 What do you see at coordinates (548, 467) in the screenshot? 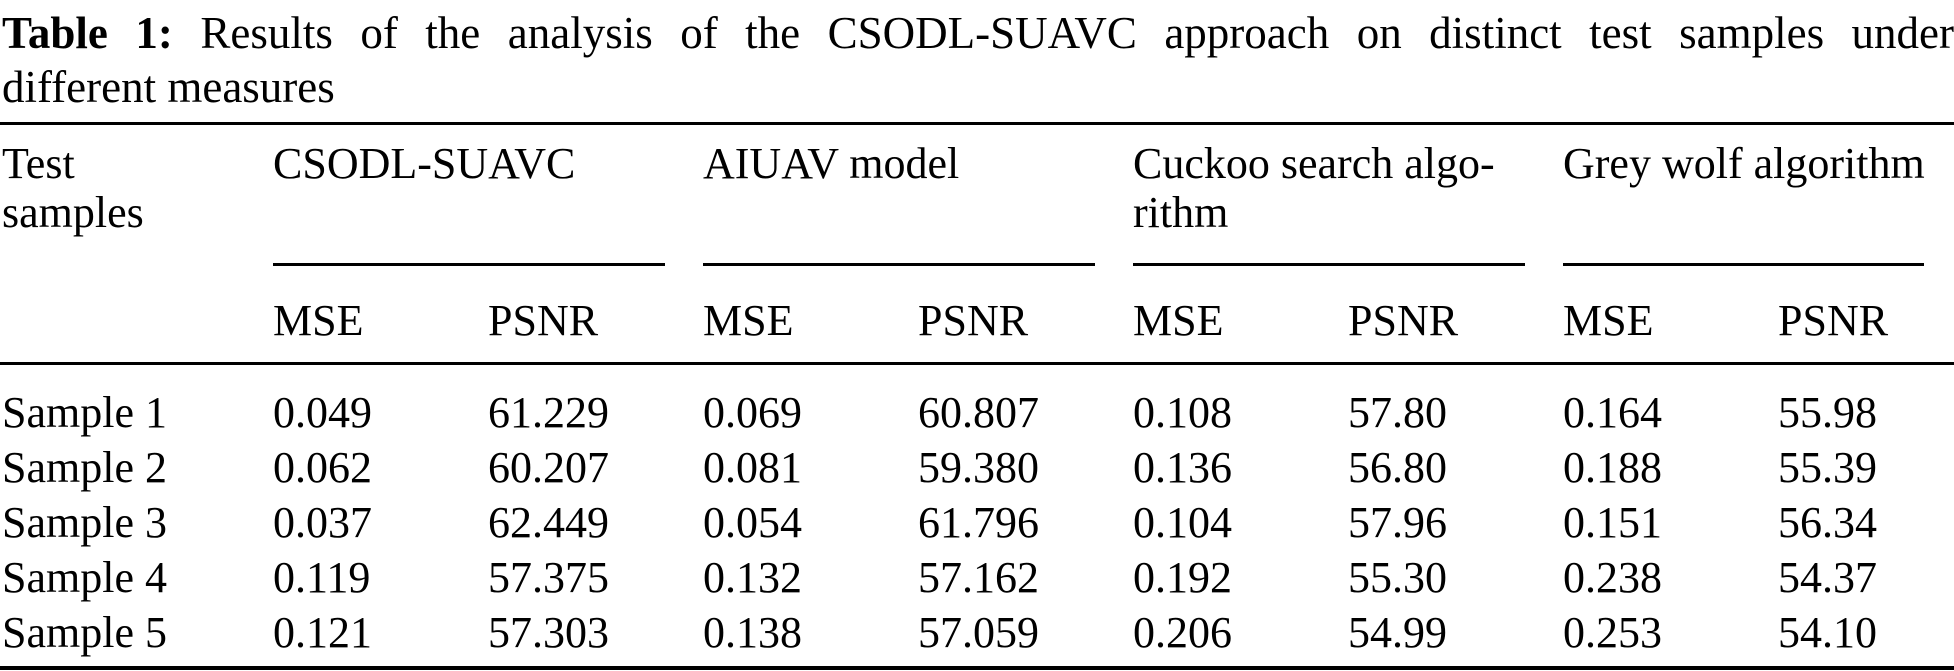
I see `table-cell: 60.207` at bounding box center [548, 467].